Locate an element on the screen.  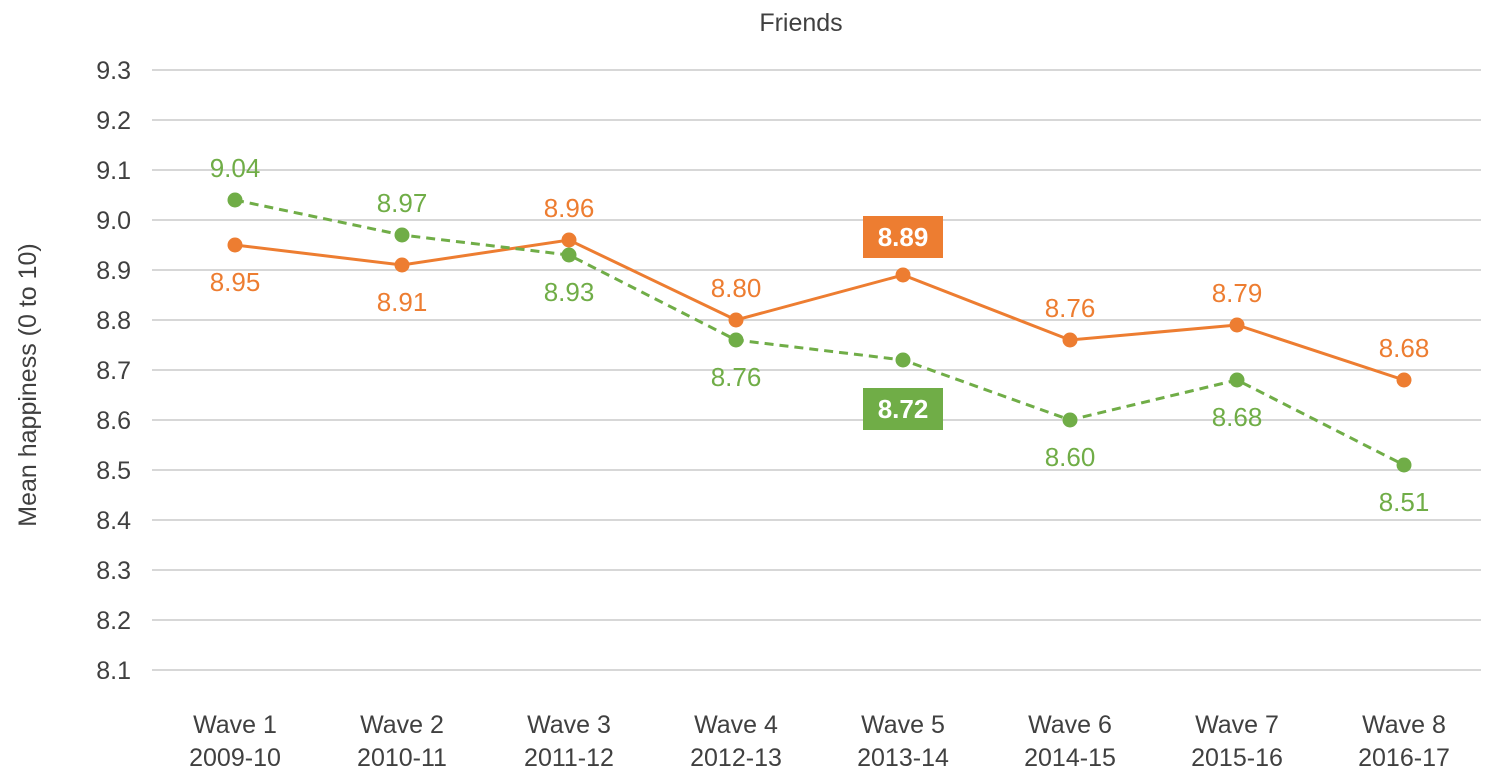
chart-title: Friends is located at coordinates (800, 23).